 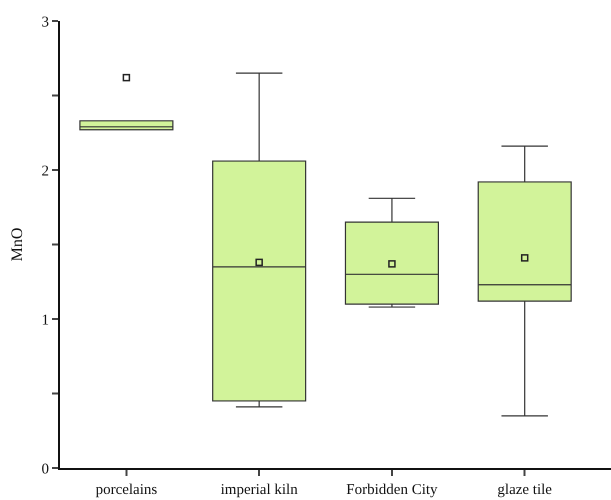 What do you see at coordinates (259, 490) in the screenshot?
I see `x-tick-label: imperial kiln` at bounding box center [259, 490].